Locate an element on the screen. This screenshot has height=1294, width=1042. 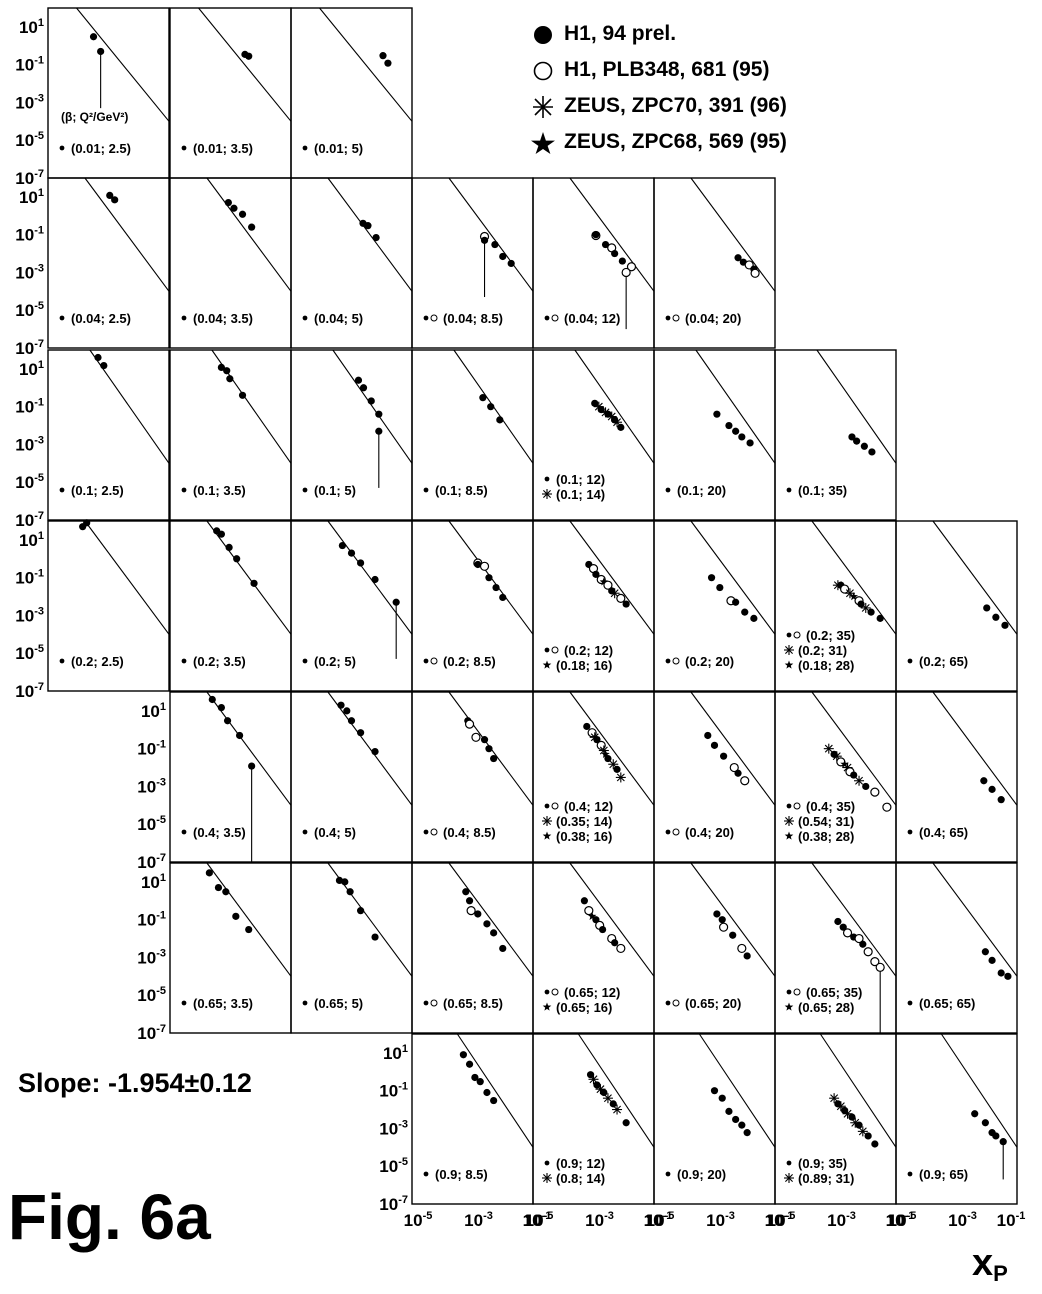
panel-label: (0.9; 8.5) is located at coordinates (461, 1174).